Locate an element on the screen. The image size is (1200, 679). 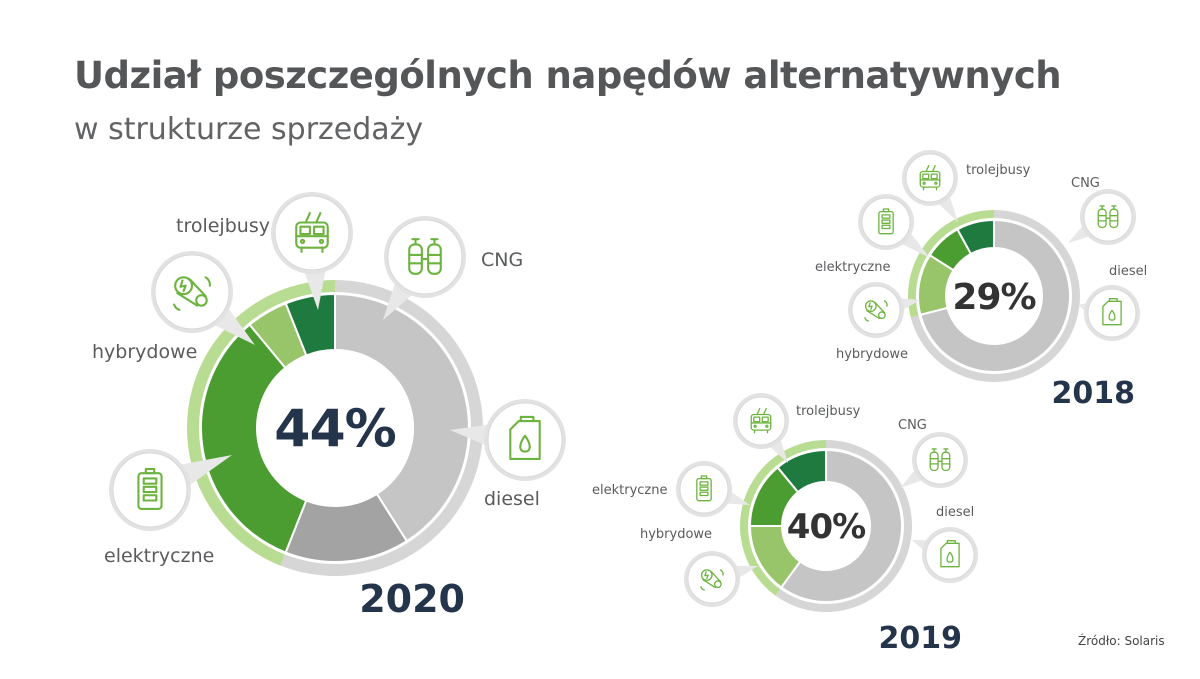
outer-ring-2019 is located at coordinates (826, 526).